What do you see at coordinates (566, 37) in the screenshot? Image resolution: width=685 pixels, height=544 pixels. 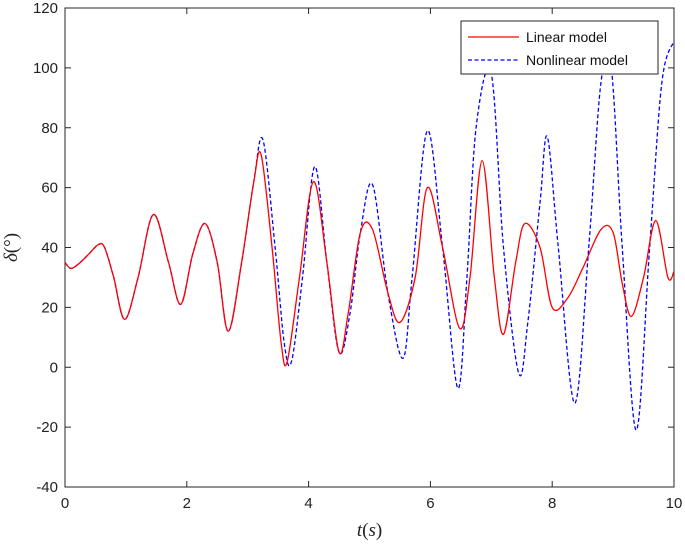 I see `legend-label-linear-model: Linear model` at bounding box center [566, 37].